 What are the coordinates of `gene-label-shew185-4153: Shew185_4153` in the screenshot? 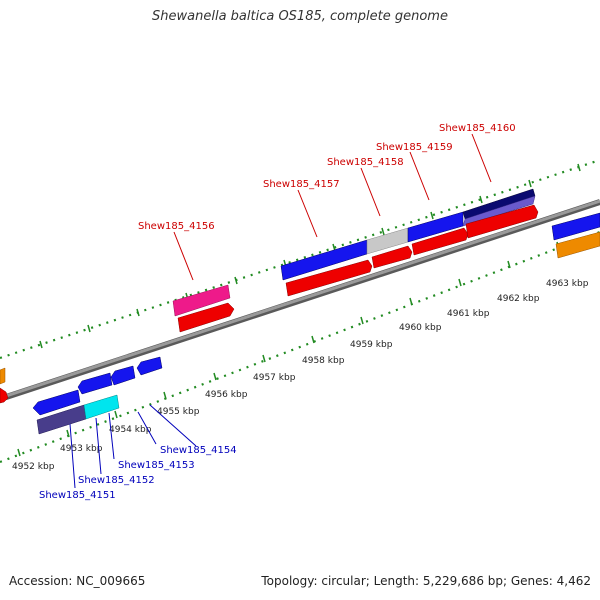 It's located at (156, 465).